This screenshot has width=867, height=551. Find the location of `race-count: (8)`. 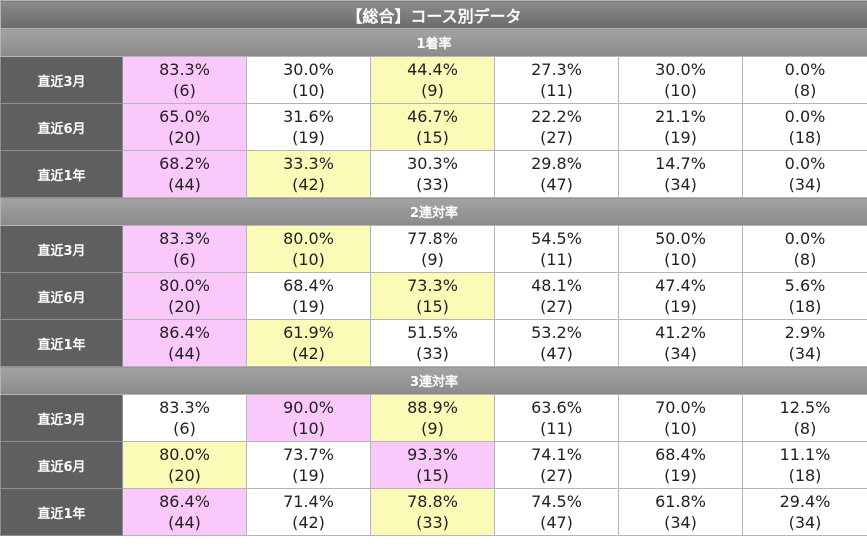

race-count: (8) is located at coordinates (805, 428).